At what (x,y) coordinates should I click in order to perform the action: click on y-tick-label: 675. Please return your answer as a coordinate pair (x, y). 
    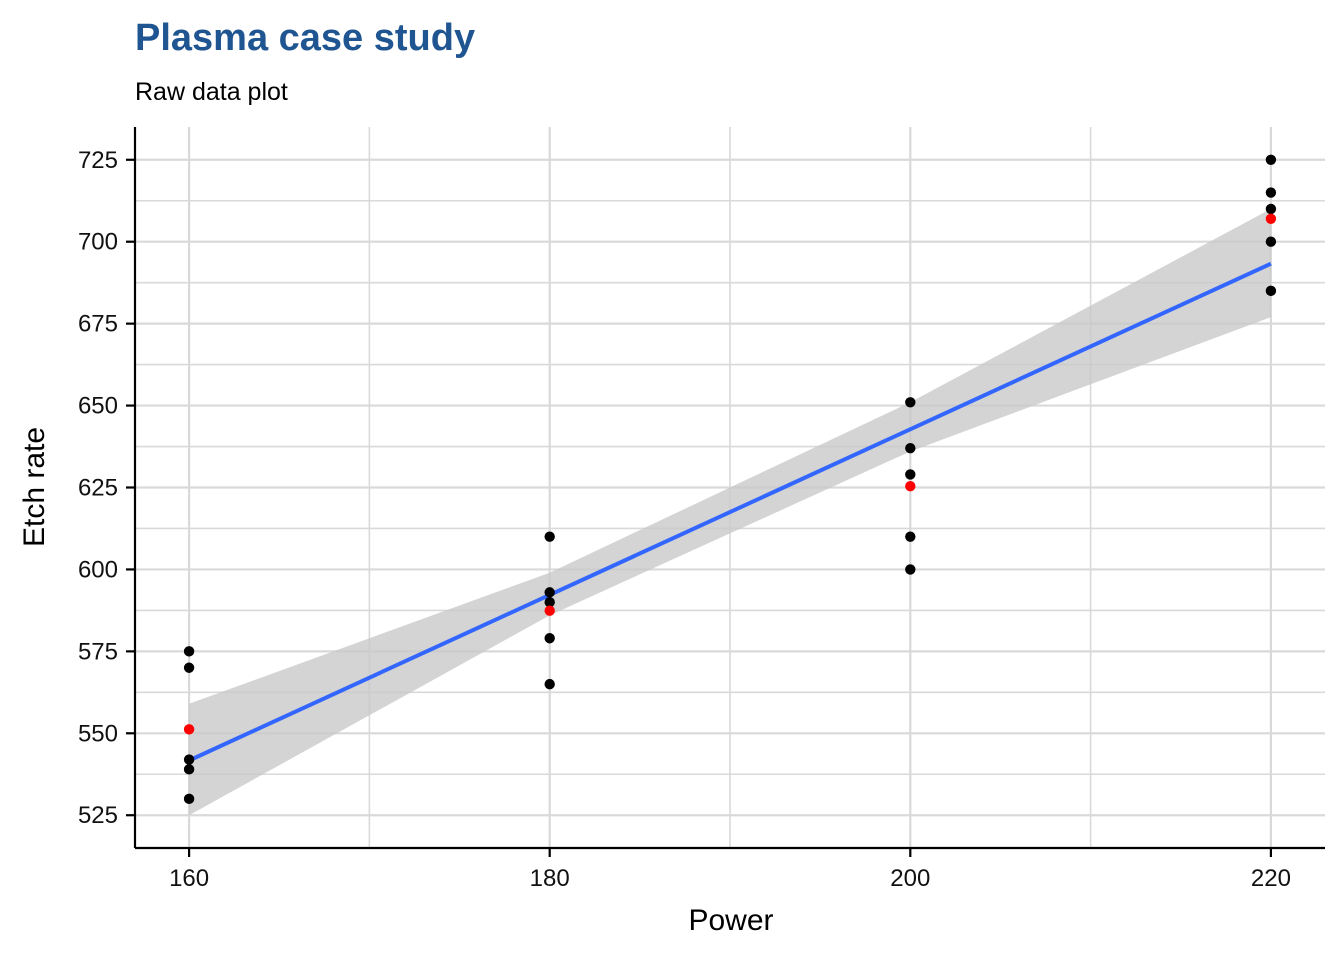
    Looking at the image, I should click on (98, 324).